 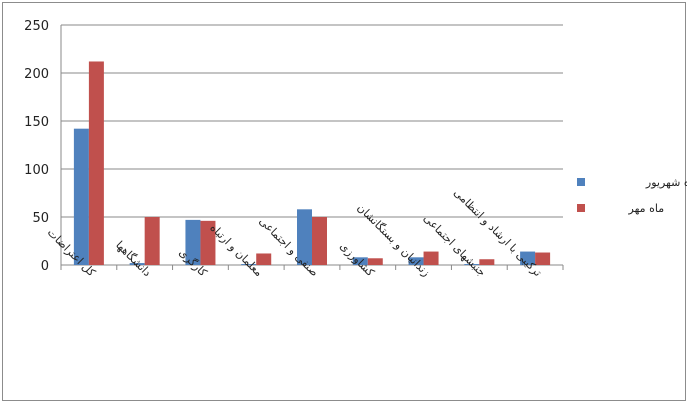 What do you see at coordinates (646, 208) in the screenshot?
I see `legend-label: ماه مهر` at bounding box center [646, 208].